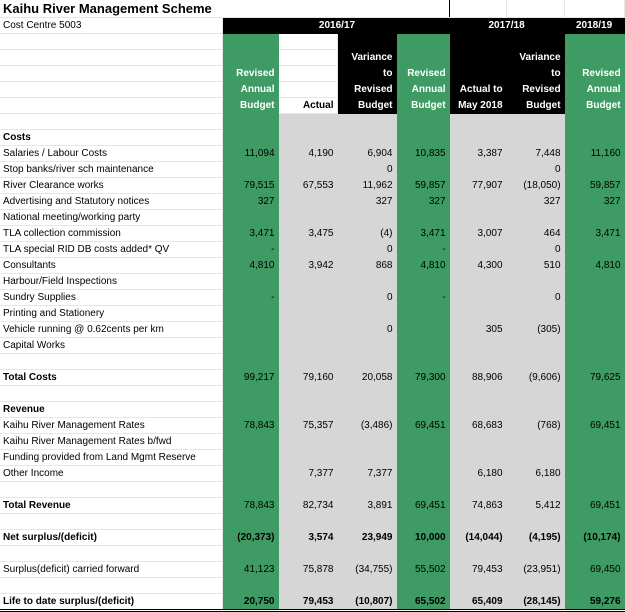 This screenshot has height=612, width=625. What do you see at coordinates (367, 473) in the screenshot?
I see `value-cell: 7,377` at bounding box center [367, 473].